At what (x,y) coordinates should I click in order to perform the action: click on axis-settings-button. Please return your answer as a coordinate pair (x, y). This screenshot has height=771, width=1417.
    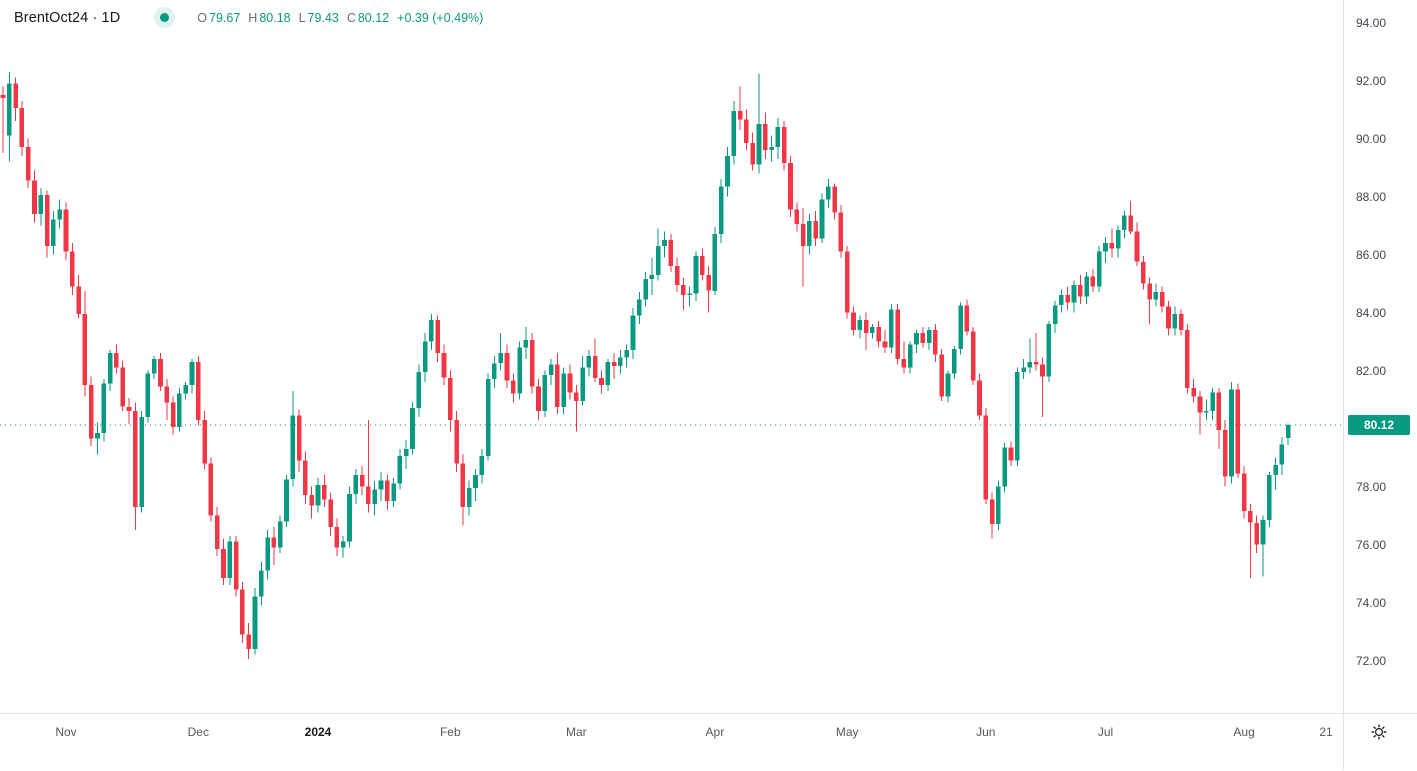
    Looking at the image, I should click on (1379, 732).